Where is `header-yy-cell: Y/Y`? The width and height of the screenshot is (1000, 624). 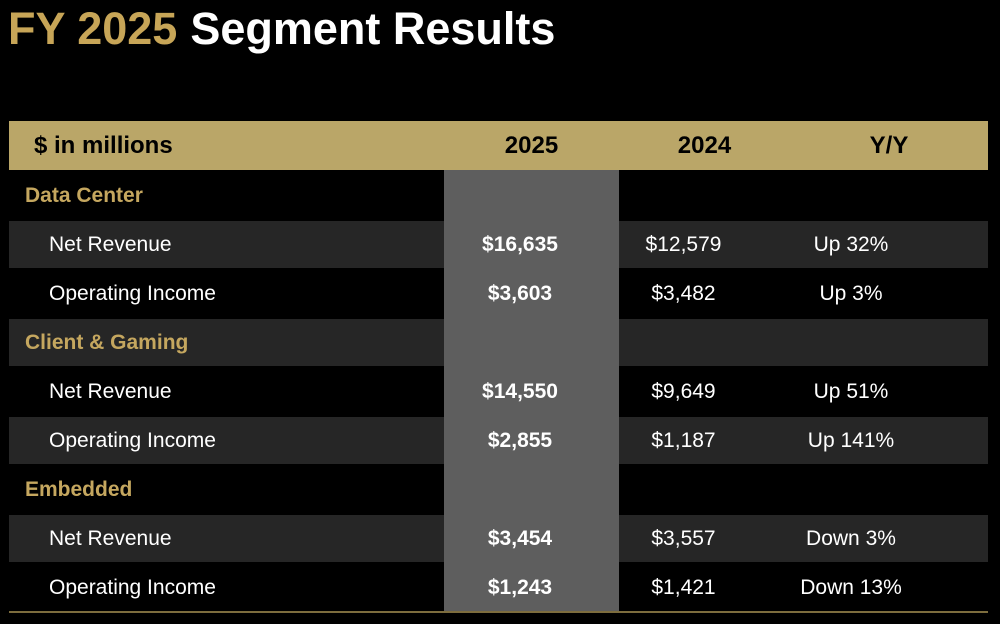
header-yy-cell: Y/Y is located at coordinates (889, 145).